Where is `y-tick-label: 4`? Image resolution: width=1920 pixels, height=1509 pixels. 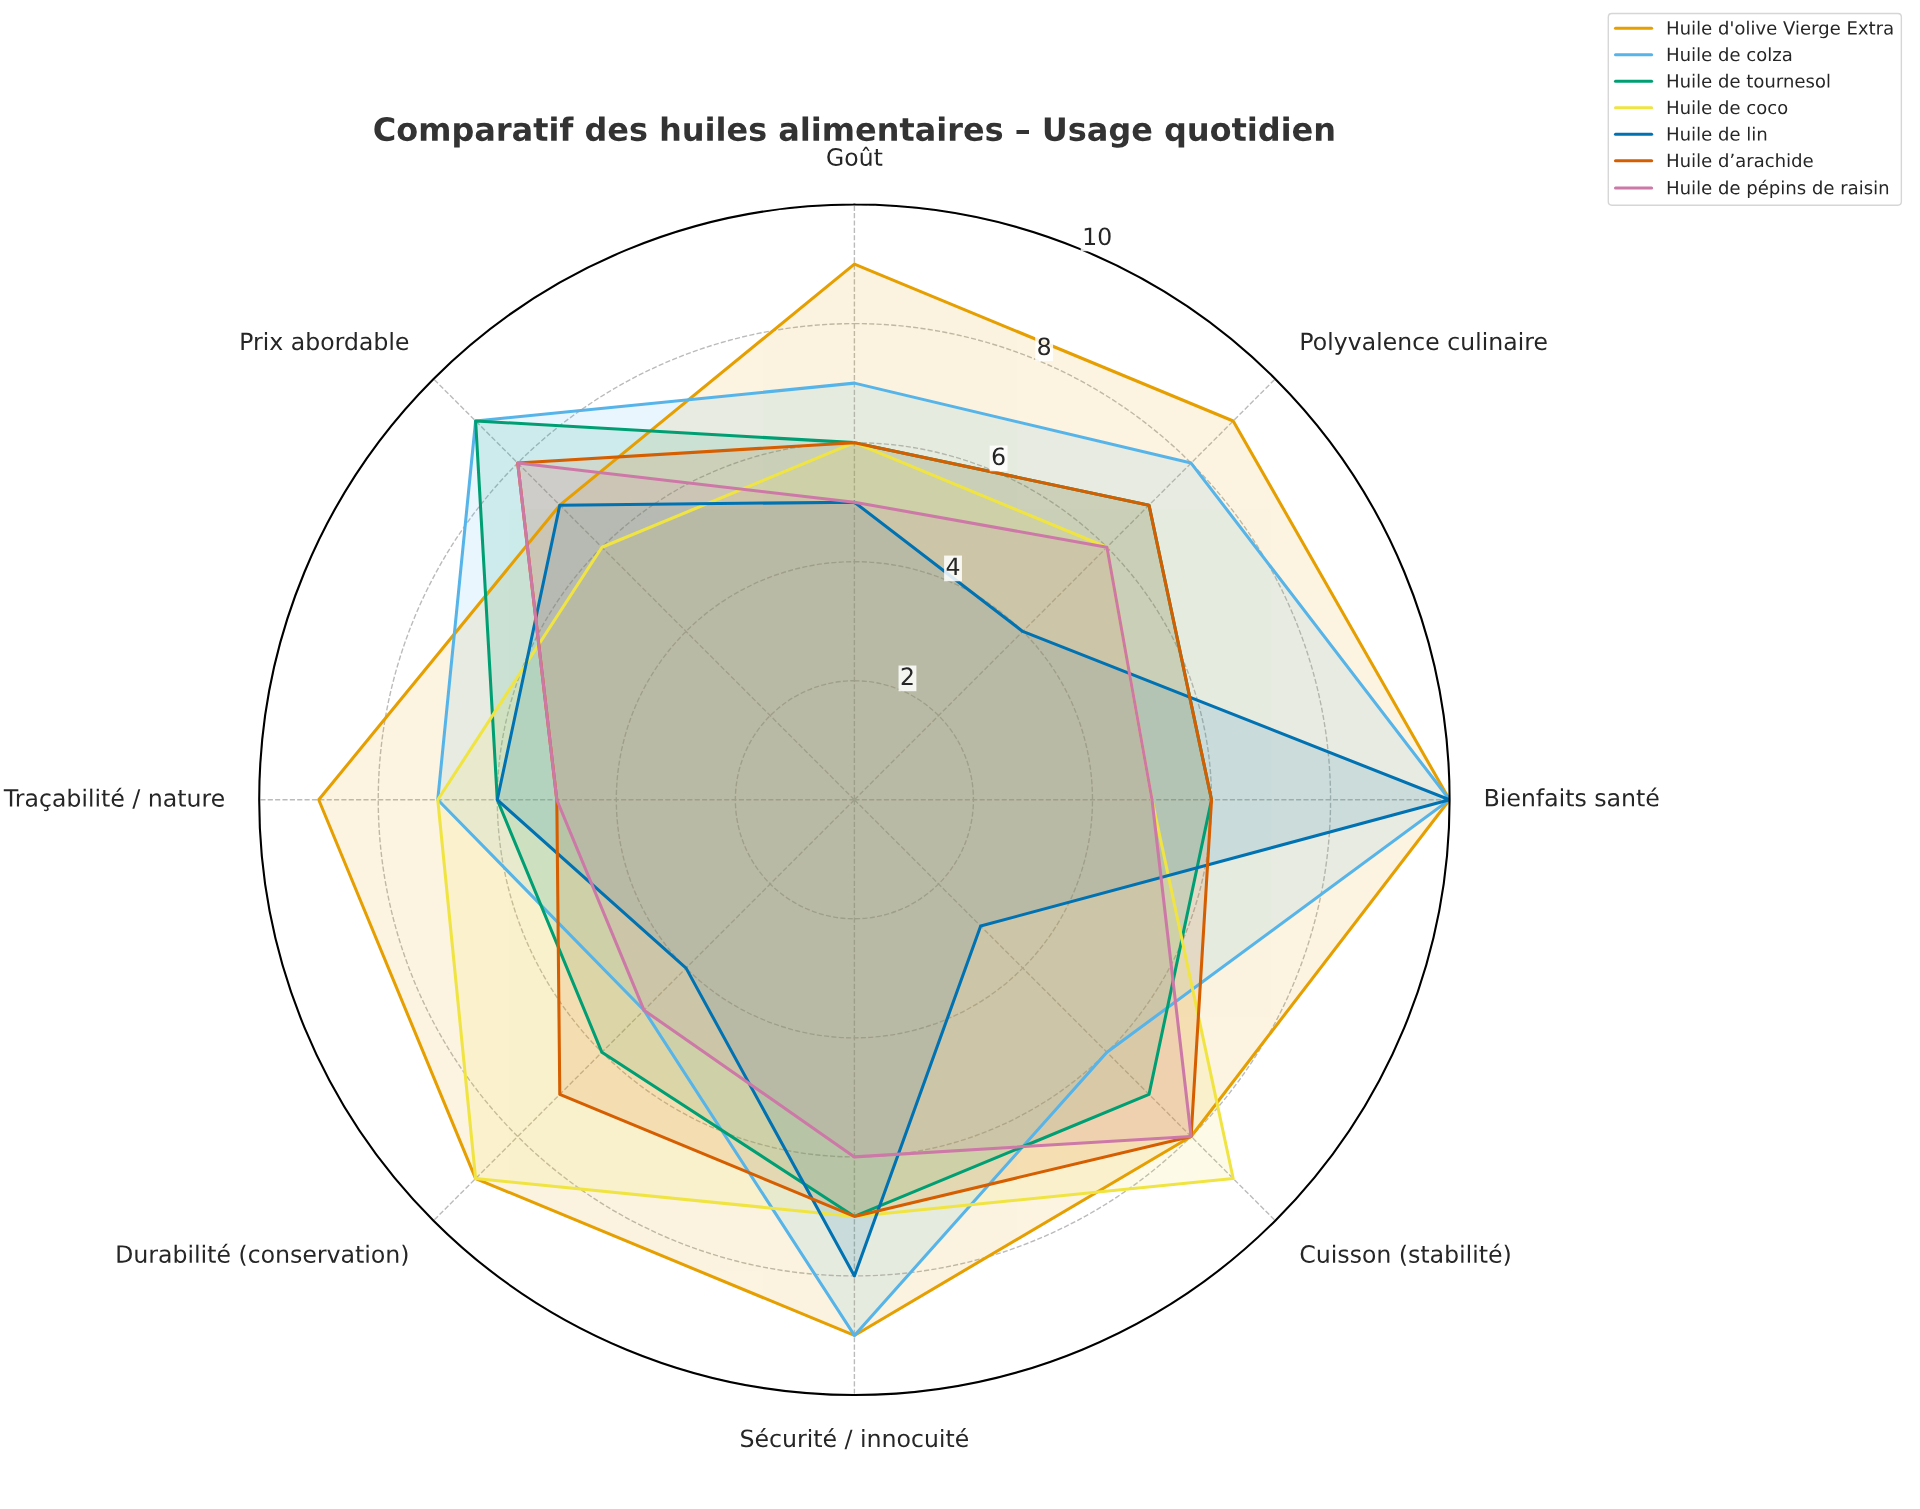
y-tick-label: 4 is located at coordinates (953, 566).